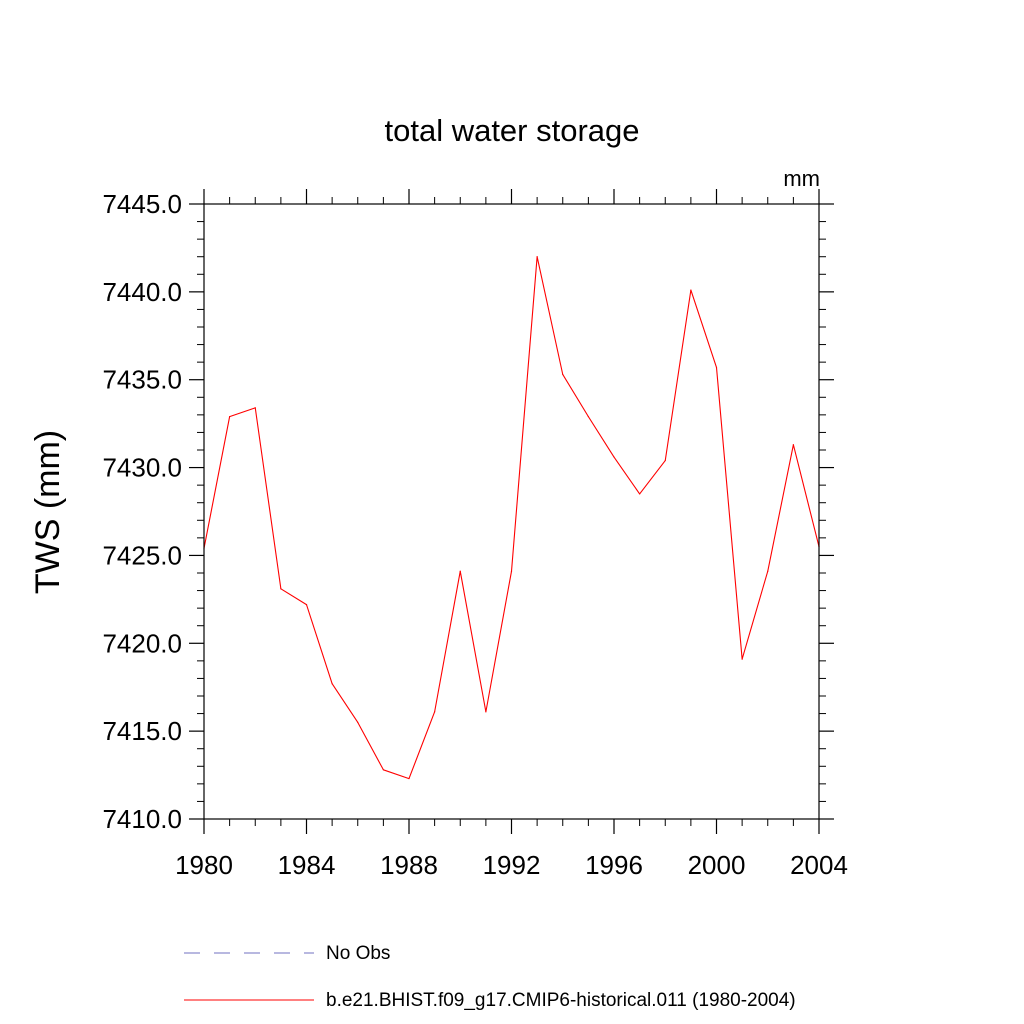 This screenshot has width=1024, height=1024. I want to click on x-tick-label: 1992, so click(512, 865).